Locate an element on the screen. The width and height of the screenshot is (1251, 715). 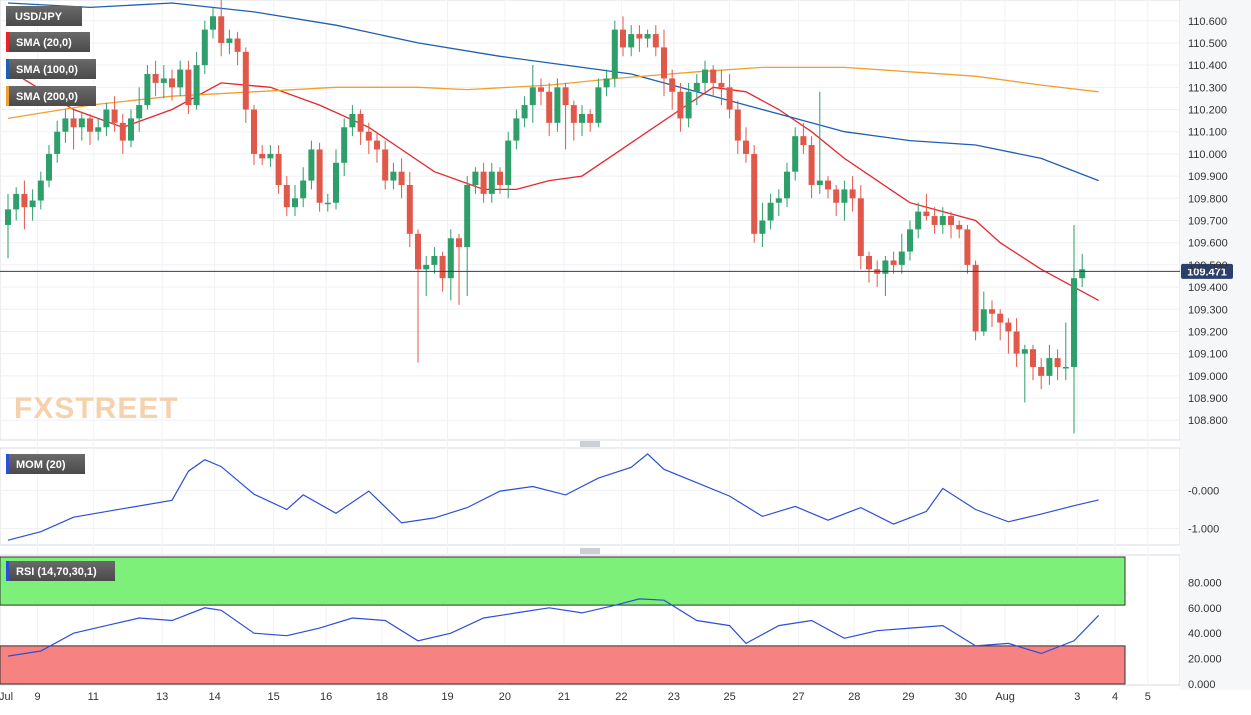
legend-sma20: SMA (20,0) is located at coordinates (48, 42).